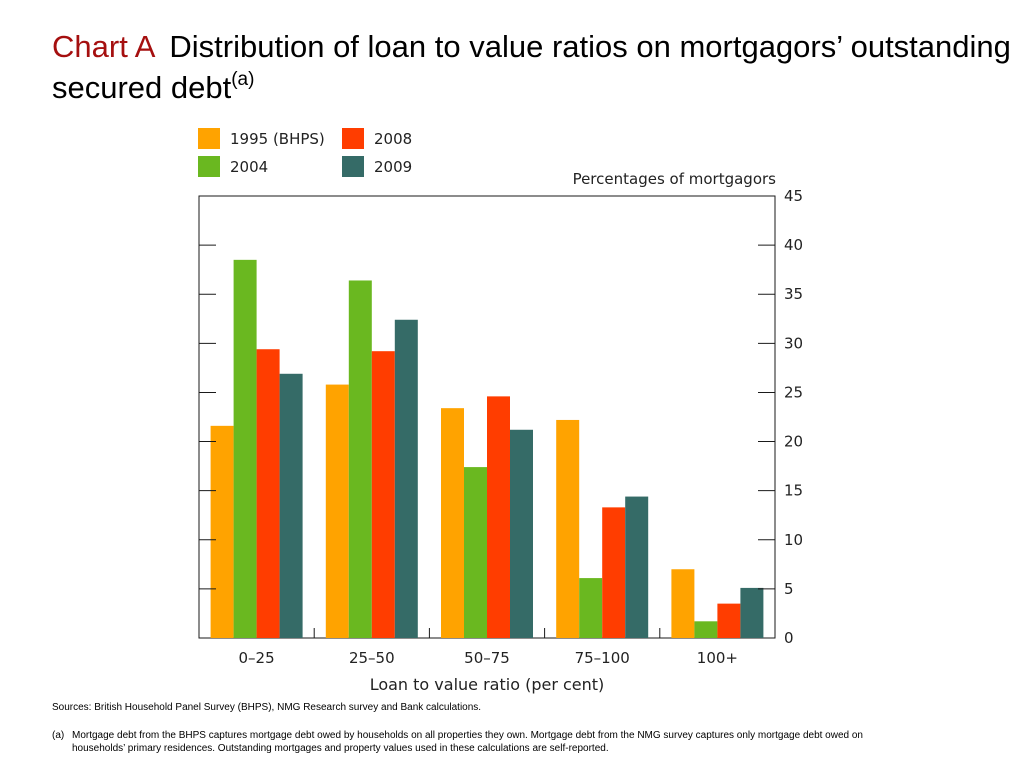 This screenshot has width=1024, height=768. What do you see at coordinates (249, 167) in the screenshot?
I see `legend-label: 2004` at bounding box center [249, 167].